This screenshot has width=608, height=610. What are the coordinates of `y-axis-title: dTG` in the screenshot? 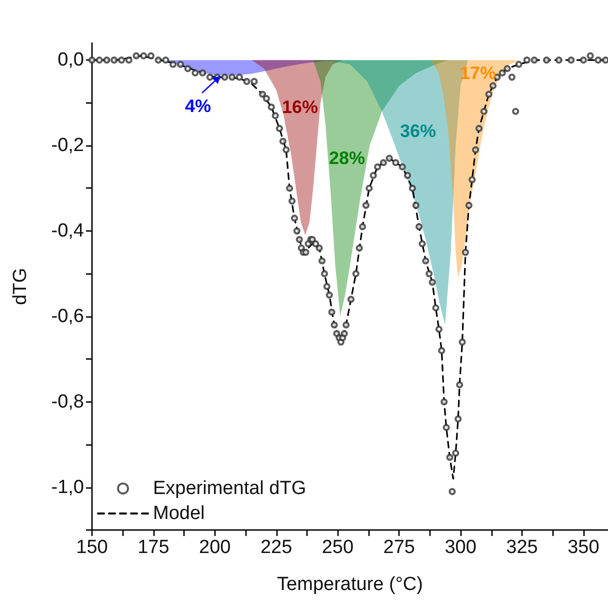 It's located at (20, 286).